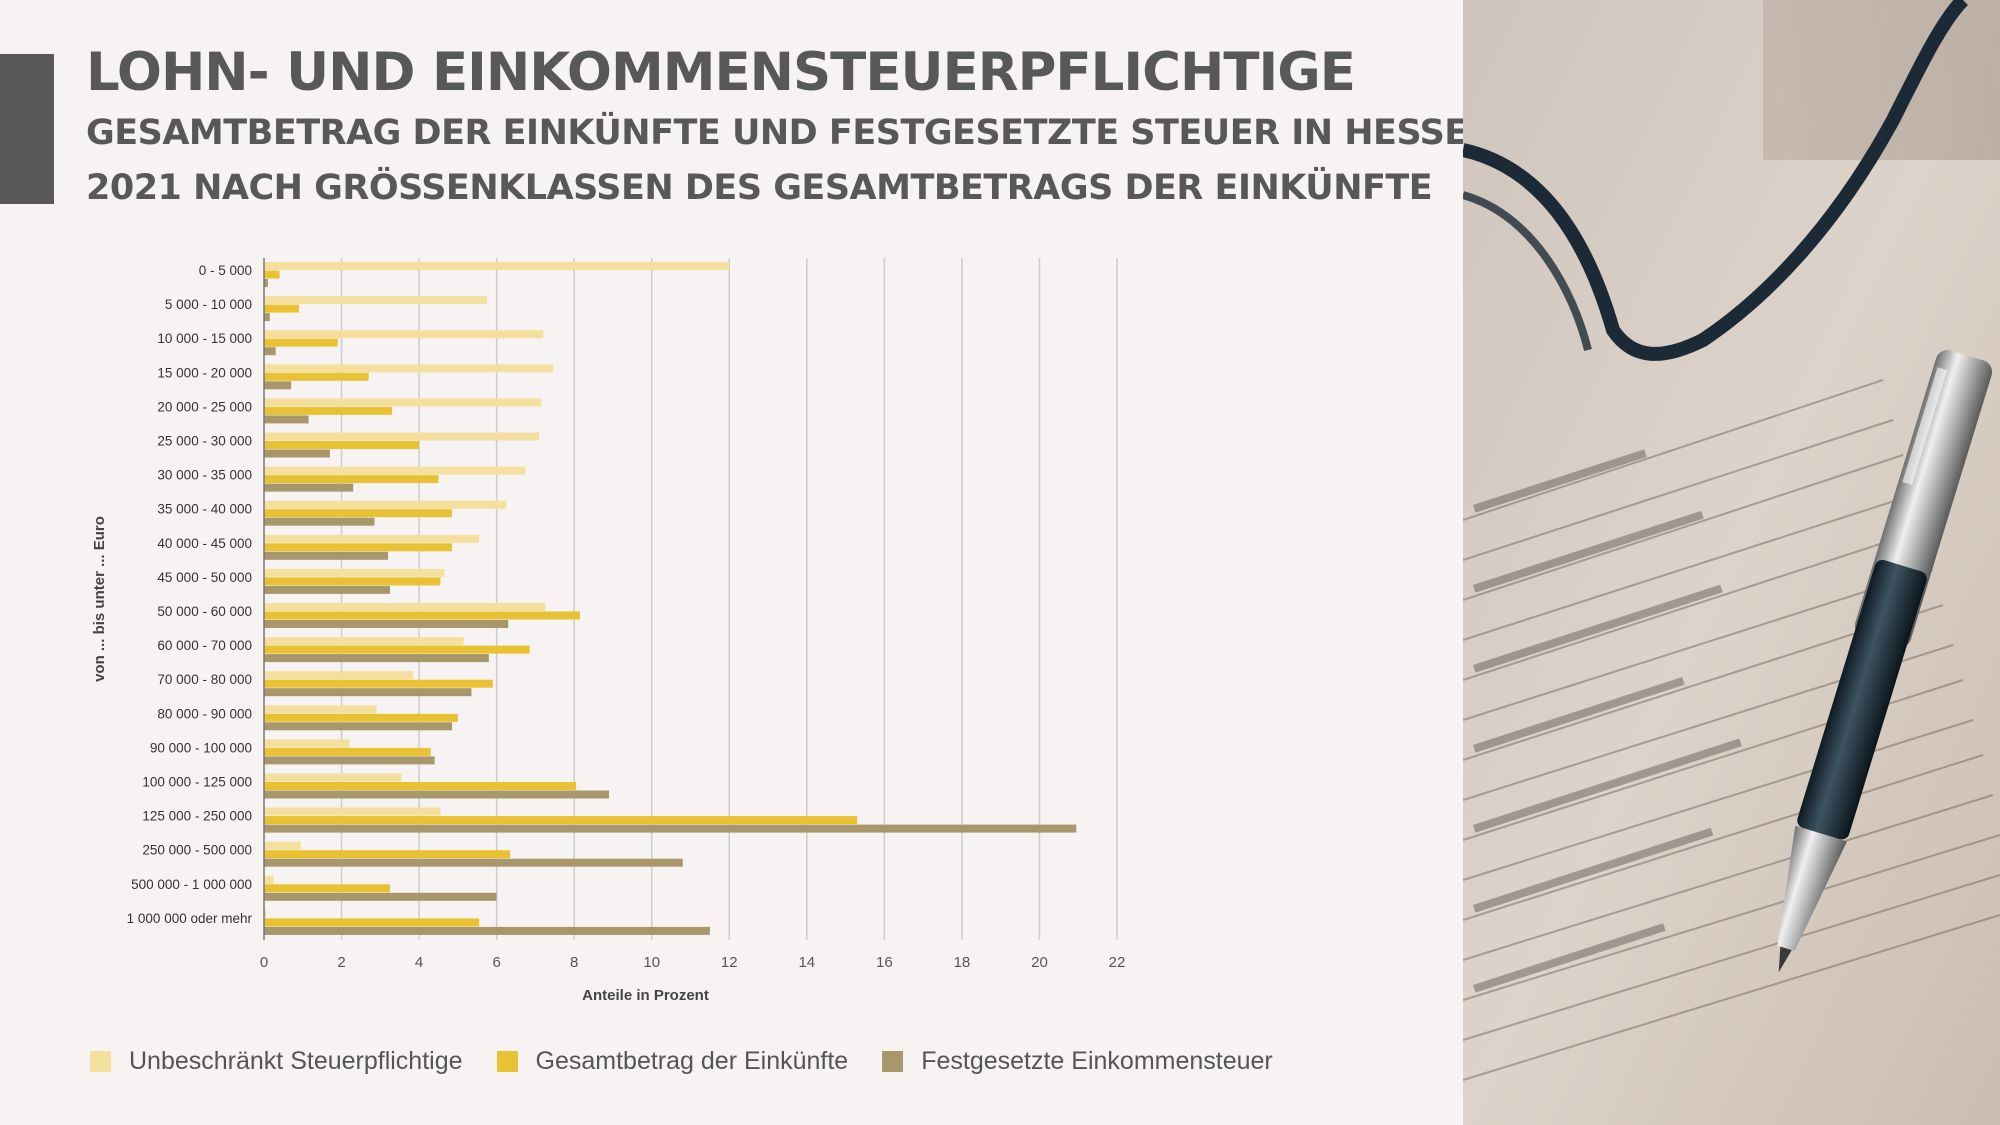 This screenshot has width=2000, height=1125. I want to click on y-tick-label: 15 000 - 20 000, so click(204, 372).